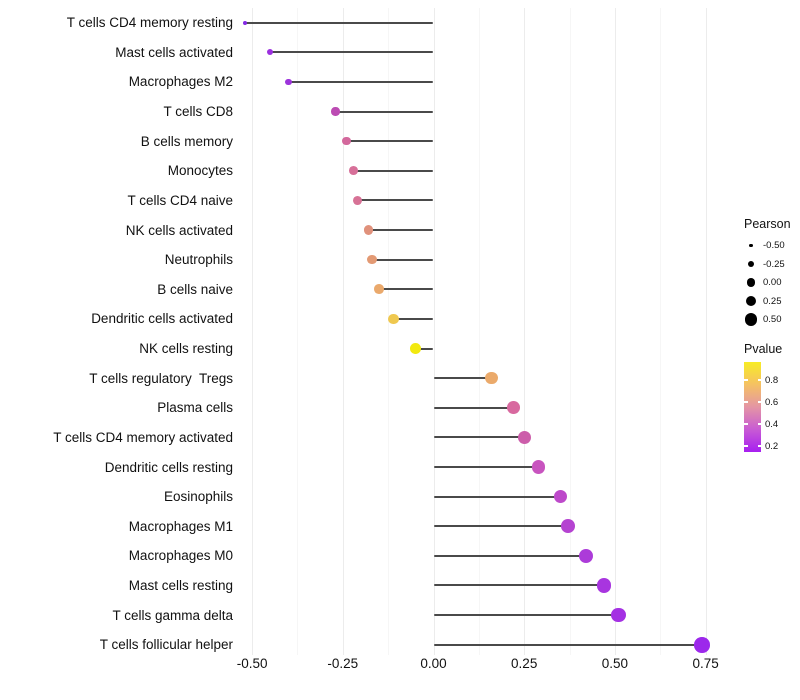 The height and width of the screenshot is (700, 800). I want to click on y-axis-label: B cells naive, so click(195, 289).